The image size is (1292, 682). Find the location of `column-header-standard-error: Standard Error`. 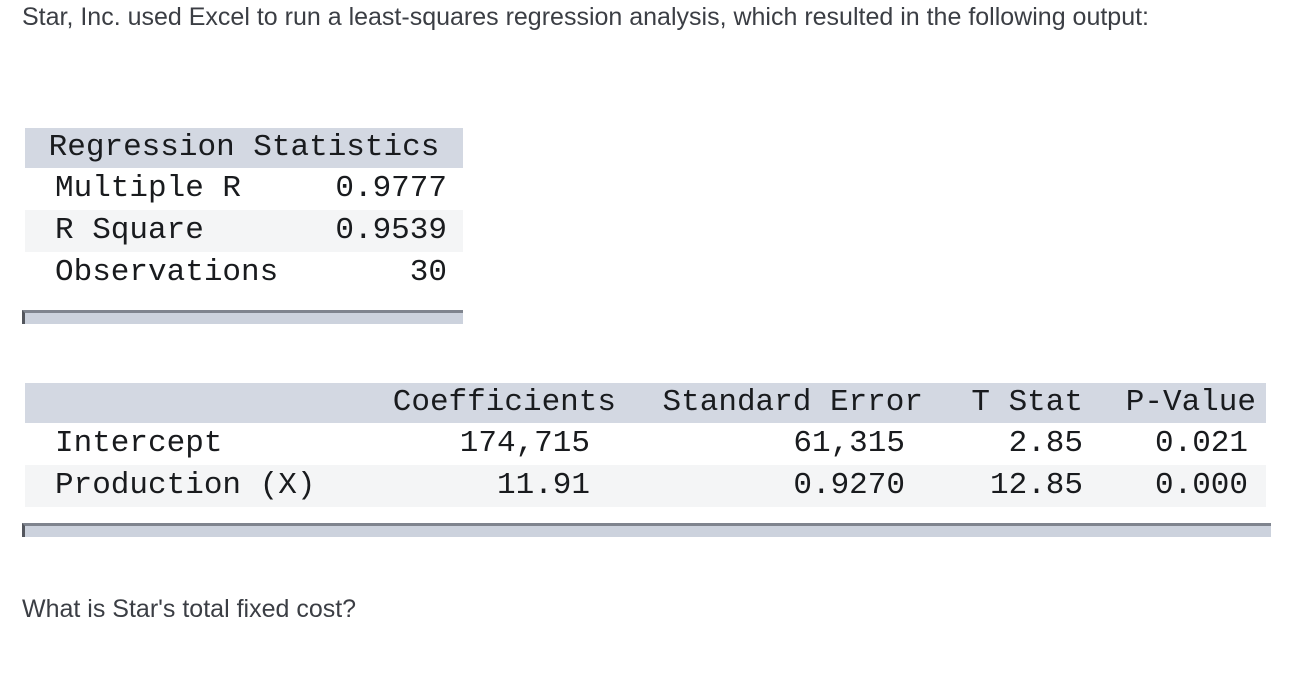

column-header-standard-error: Standard Error is located at coordinates (792, 402).